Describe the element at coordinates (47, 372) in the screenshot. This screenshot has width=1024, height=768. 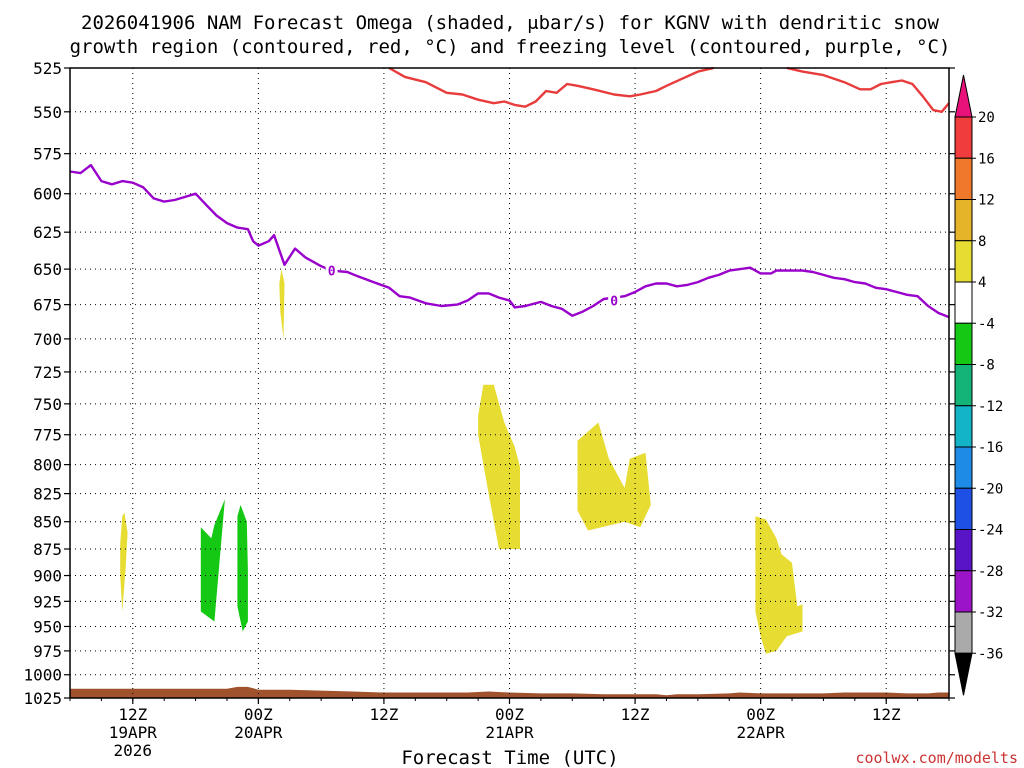
I see `y-tick-label: 725` at that location.